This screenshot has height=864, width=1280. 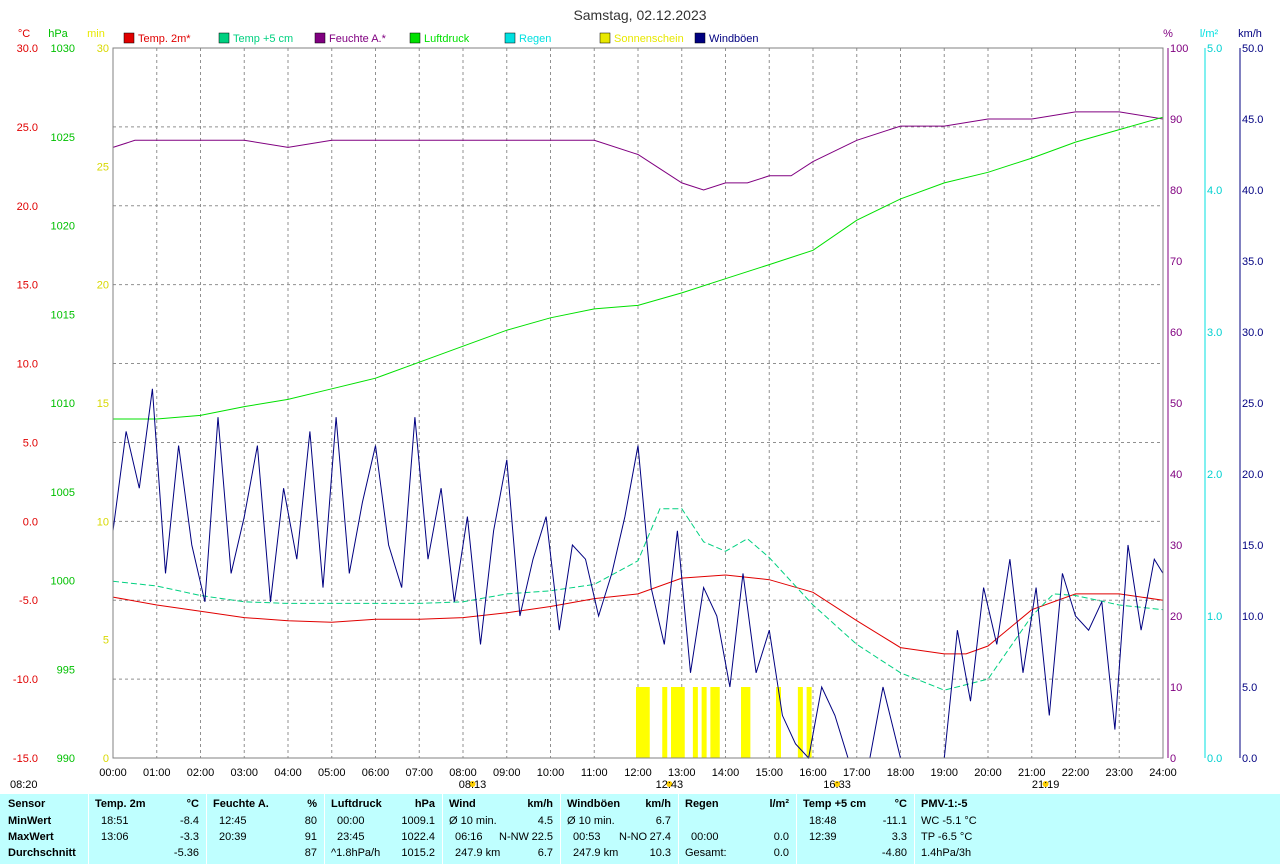 What do you see at coordinates (28, 601) in the screenshot?
I see `temp-tick-label: -5.0` at bounding box center [28, 601].